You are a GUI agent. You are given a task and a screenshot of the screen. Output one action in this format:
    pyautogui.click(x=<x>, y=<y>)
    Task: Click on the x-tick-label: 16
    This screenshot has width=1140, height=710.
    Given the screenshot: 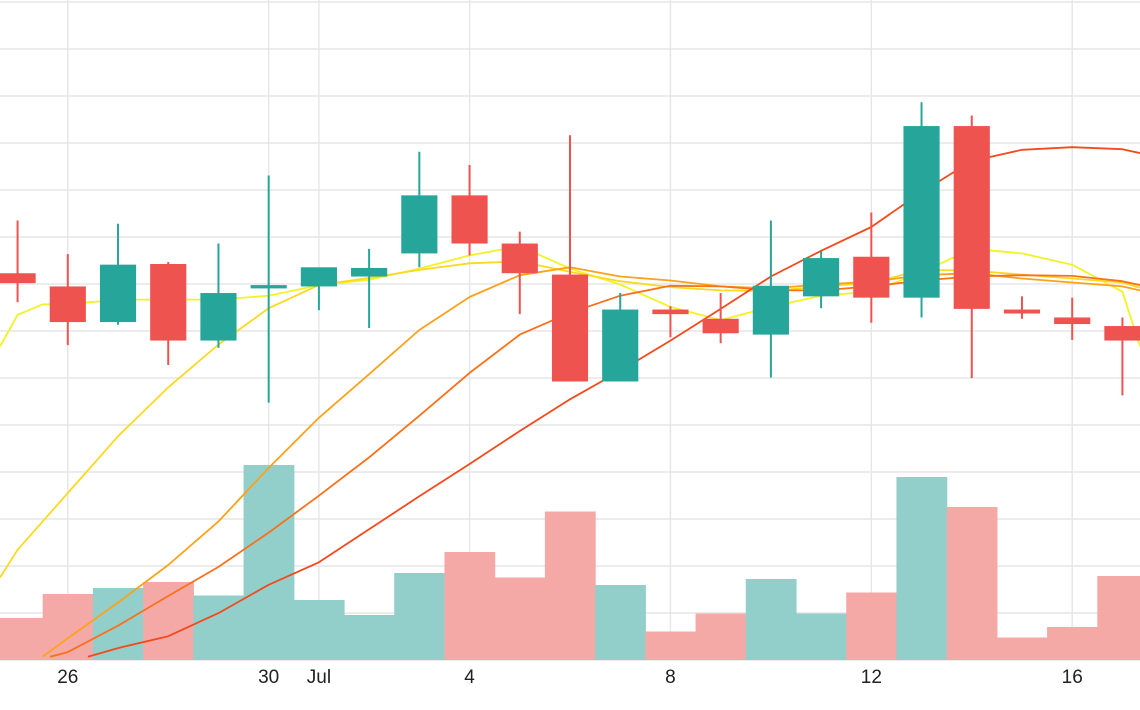 What is the action you would take?
    pyautogui.click(x=1072, y=677)
    